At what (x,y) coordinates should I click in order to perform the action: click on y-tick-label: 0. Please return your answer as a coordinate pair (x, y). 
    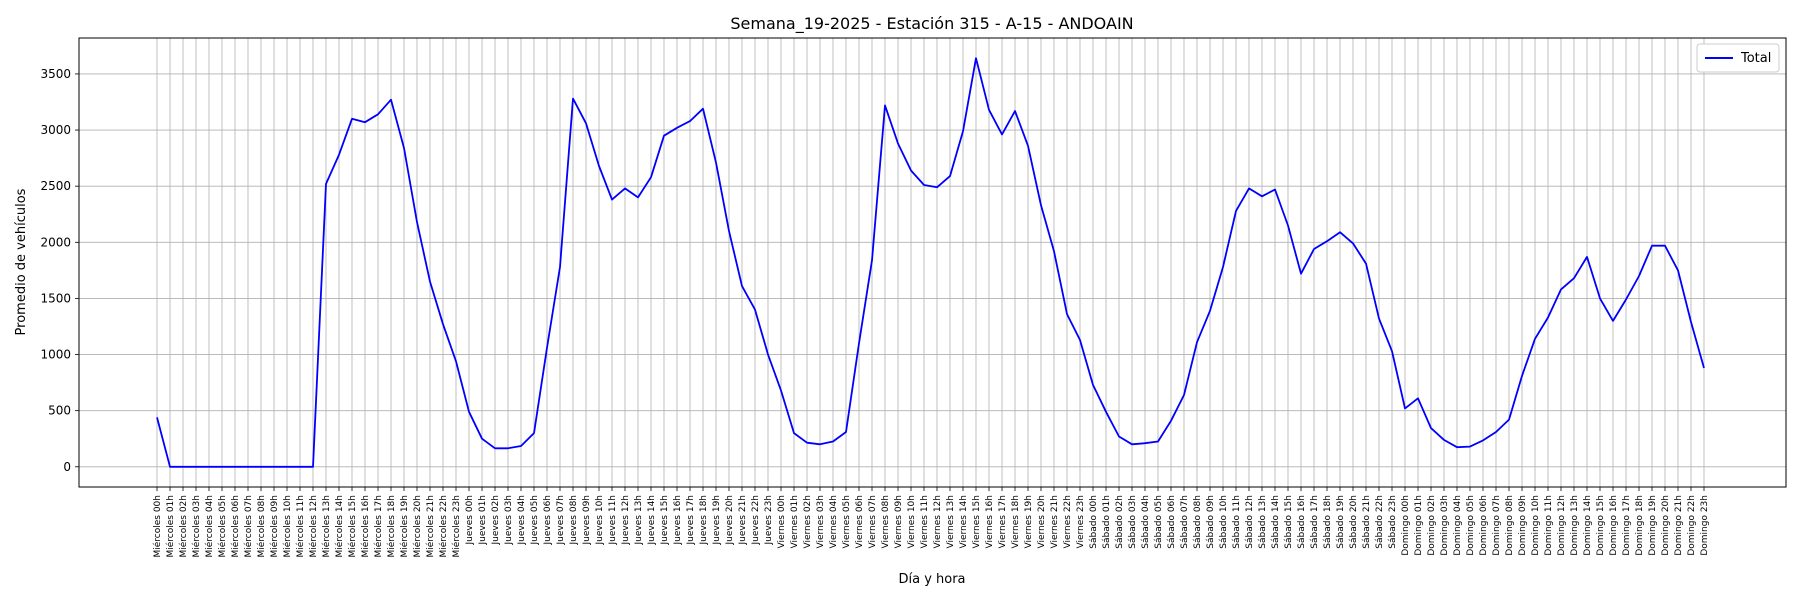
    Looking at the image, I should click on (67, 467).